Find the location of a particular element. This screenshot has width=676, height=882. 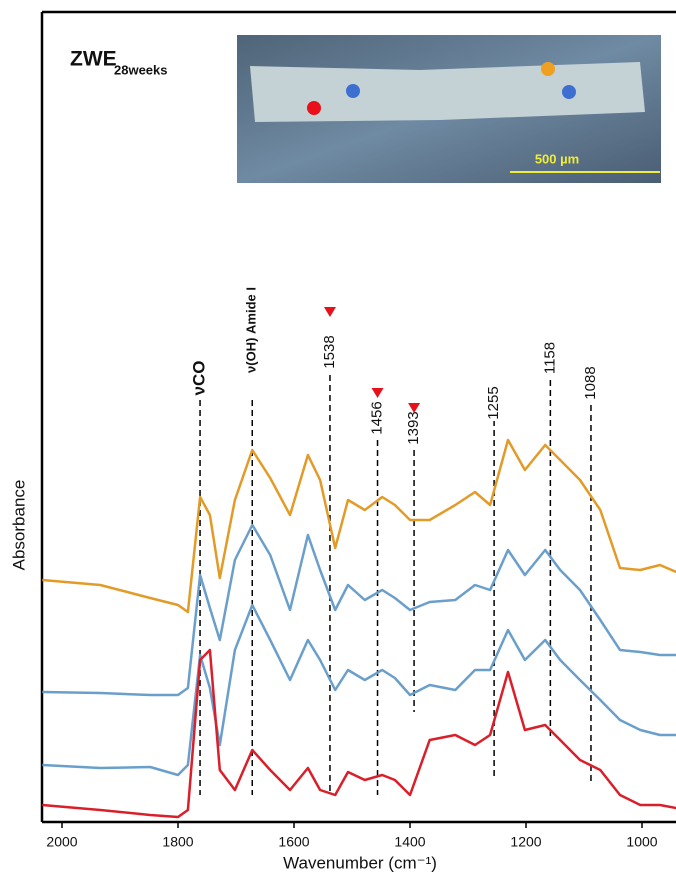

x-tick-label: 1400 is located at coordinates (409, 842).